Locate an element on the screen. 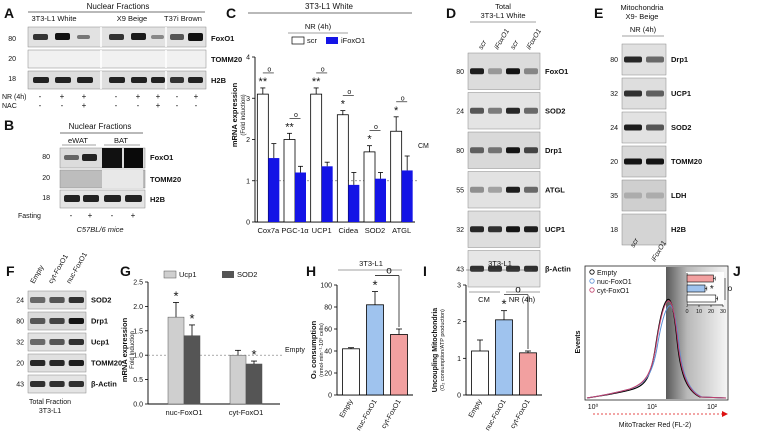  y-tick-label: 80 is located at coordinates (328, 308).